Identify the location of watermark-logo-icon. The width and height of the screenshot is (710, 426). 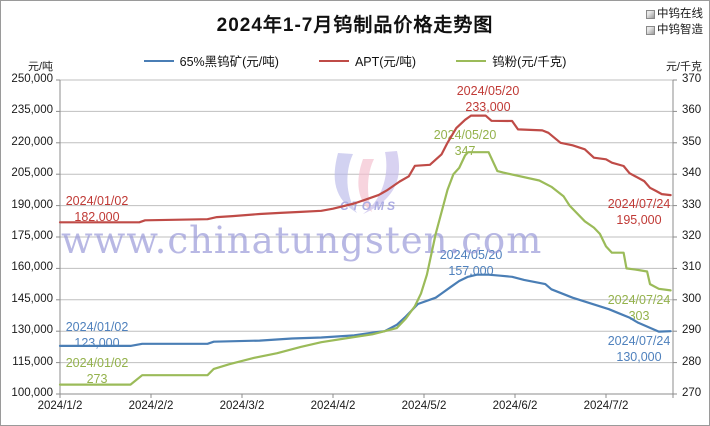
(345, 183).